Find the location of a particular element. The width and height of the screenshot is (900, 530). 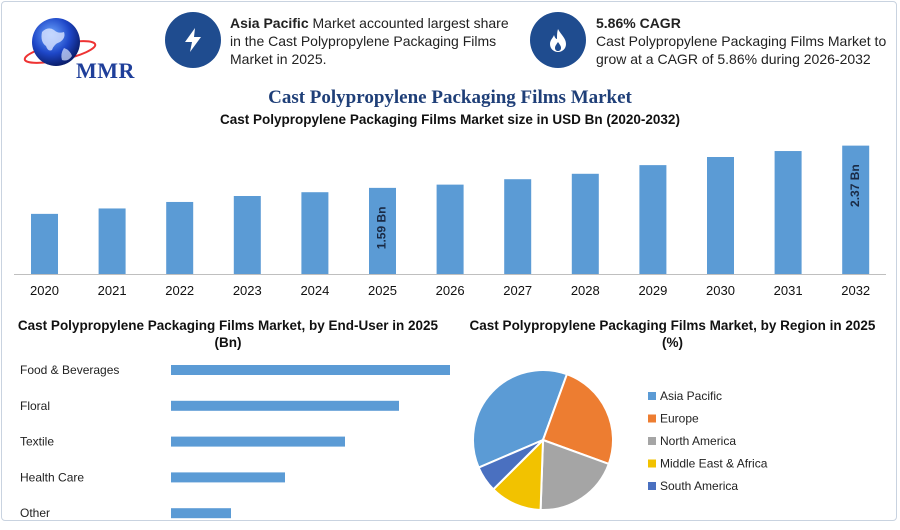

x-tick-label: 2020 is located at coordinates (44, 290).